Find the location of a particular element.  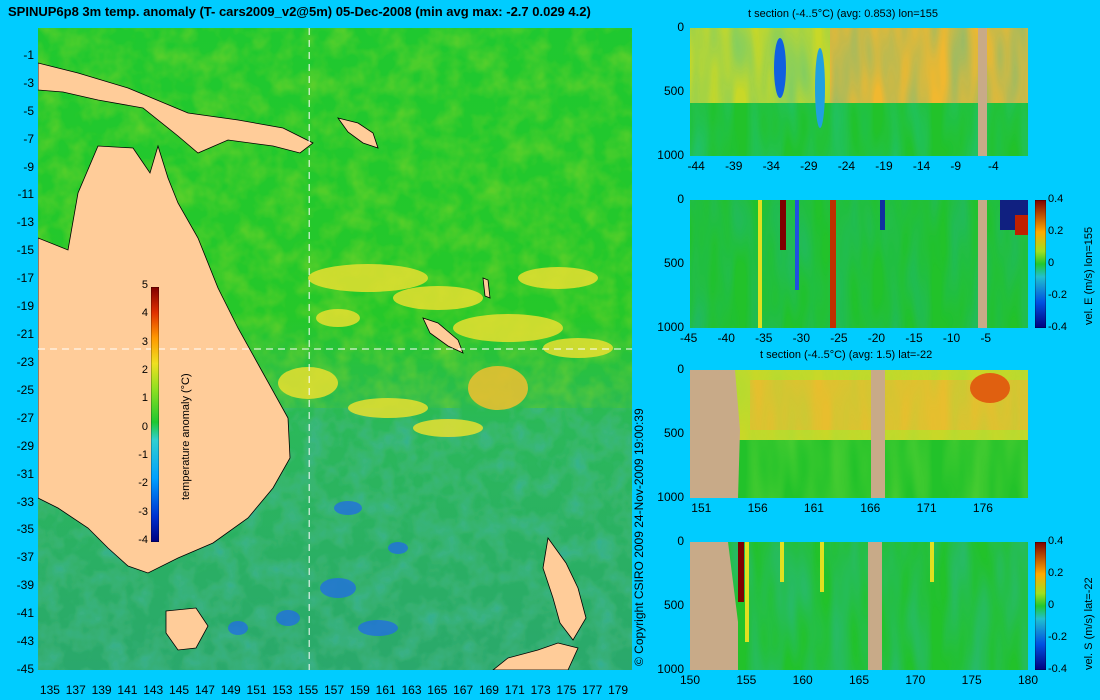

vel-e-y-tick: 1000 is located at coordinates (670, 327).